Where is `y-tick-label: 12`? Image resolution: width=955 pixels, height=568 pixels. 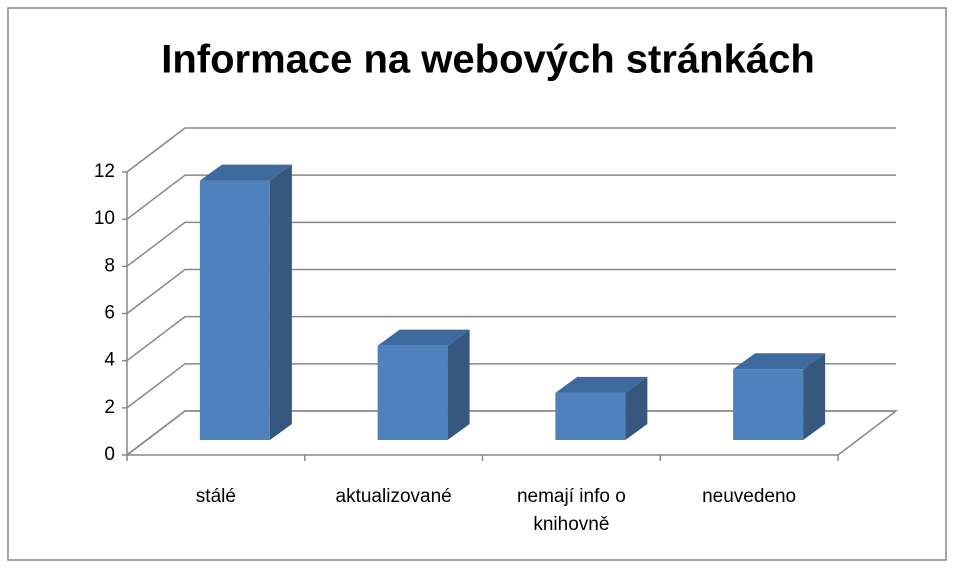 y-tick-label: 12 is located at coordinates (104, 171).